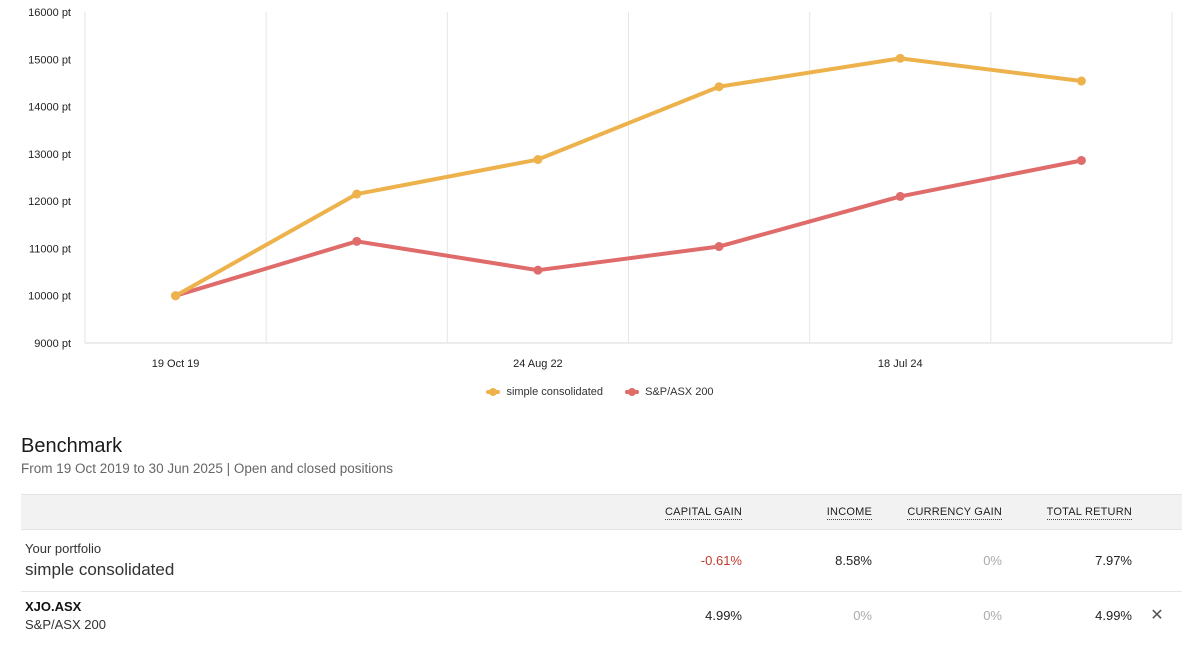 This screenshot has width=1200, height=645. What do you see at coordinates (493, 392) in the screenshot?
I see `legend-swatch-portfolio` at bounding box center [493, 392].